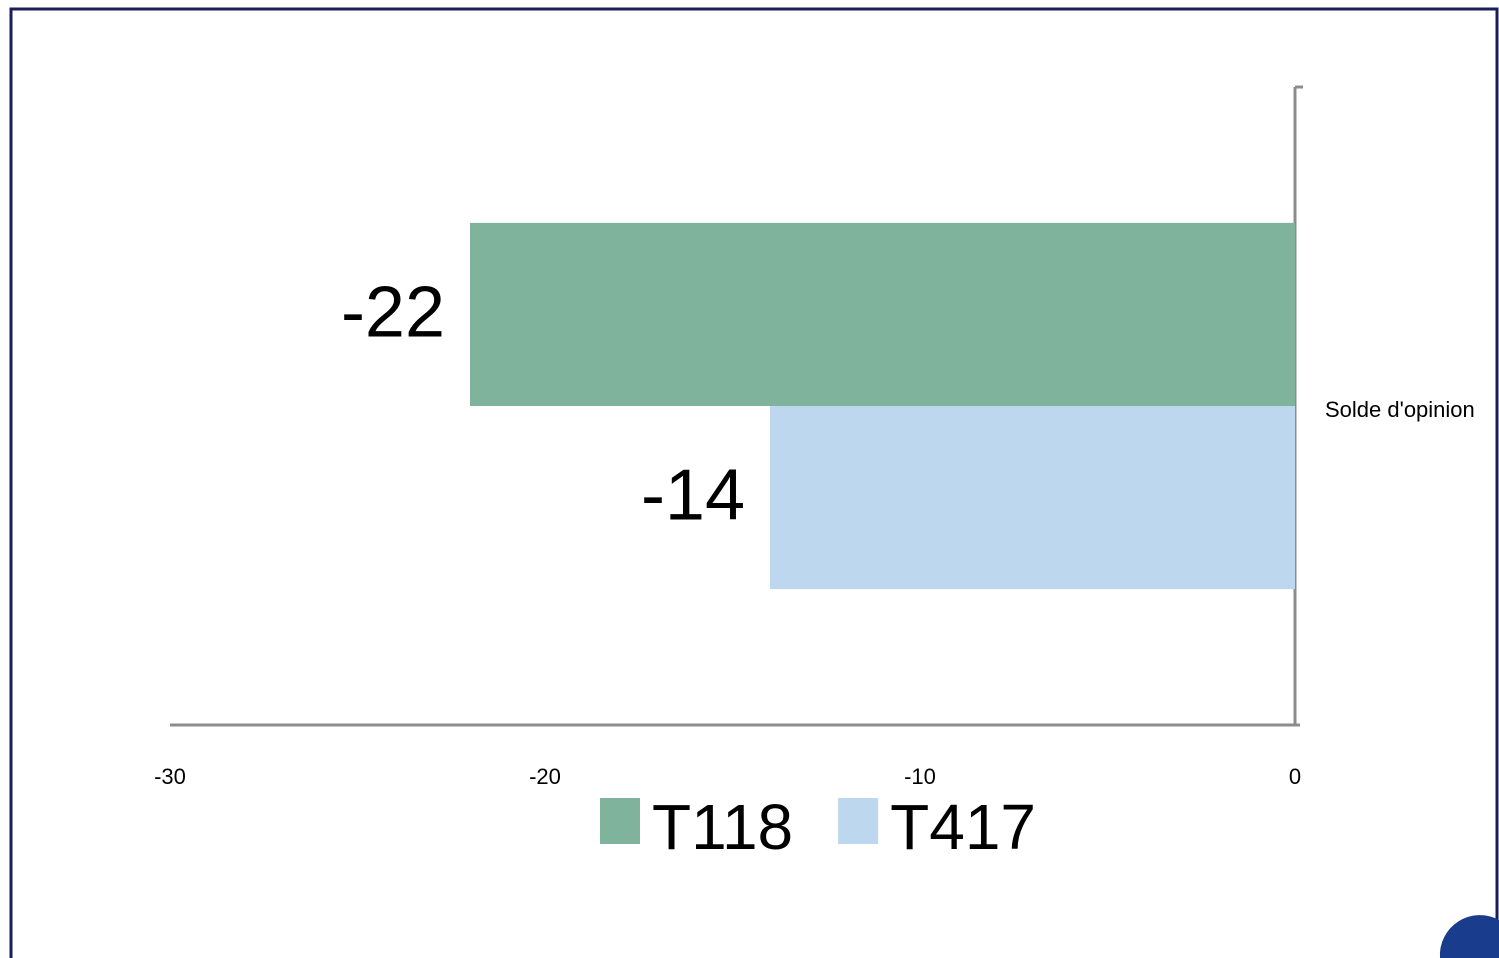  I want to click on x-tick-label: -20, so click(545, 776).